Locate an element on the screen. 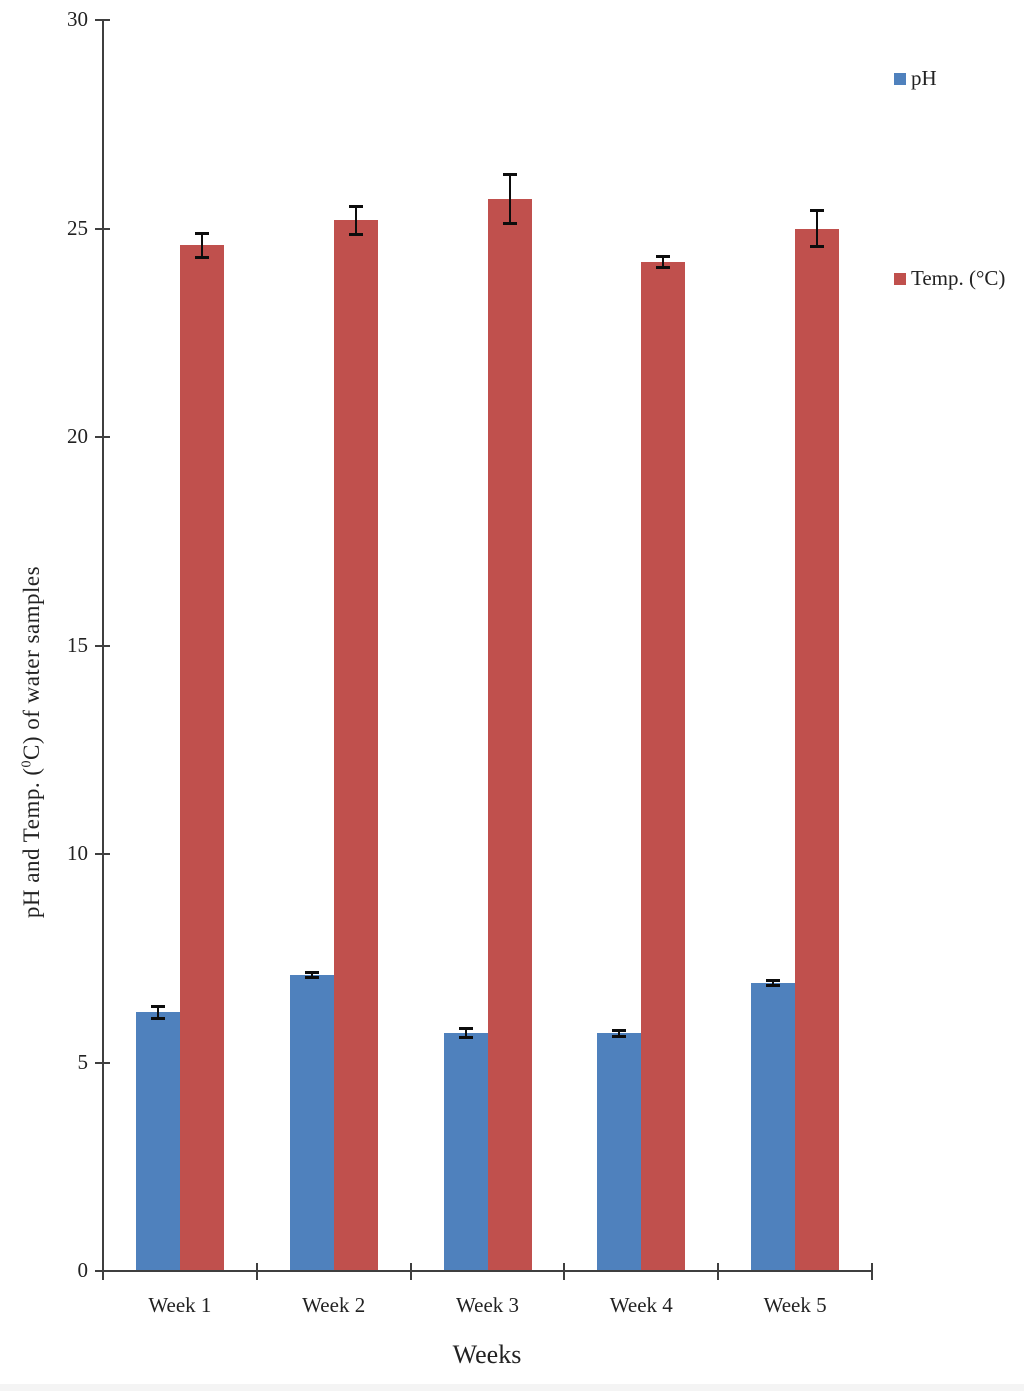 The image size is (1024, 1391). y-axis-tick-label: 15 is located at coordinates (77, 644).